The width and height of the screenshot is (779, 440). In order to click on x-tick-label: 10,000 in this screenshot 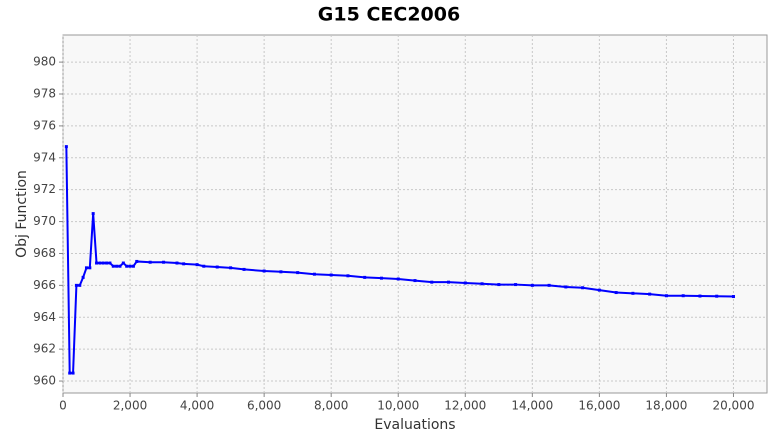, I will do `click(398, 406)`.